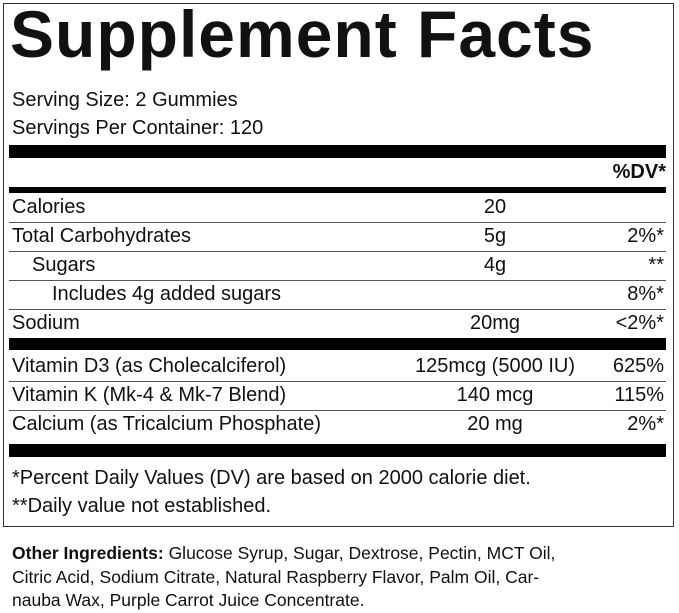 The width and height of the screenshot is (679, 613). Describe the element at coordinates (46, 323) in the screenshot. I see `row-name: Sodium` at that location.